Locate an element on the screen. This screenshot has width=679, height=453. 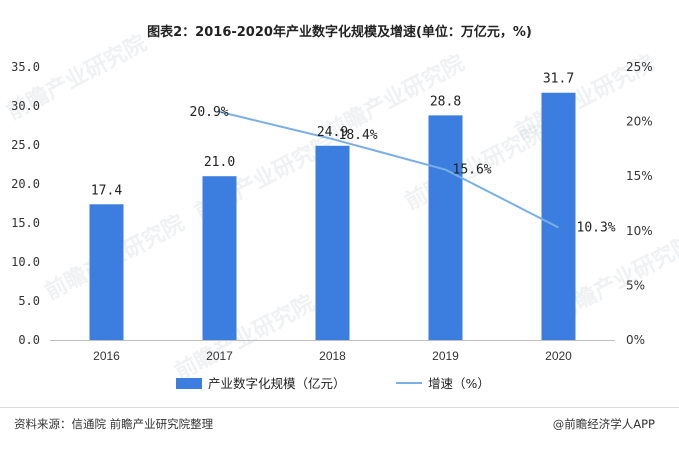
x-tick-label: 2016 is located at coordinates (106, 356).